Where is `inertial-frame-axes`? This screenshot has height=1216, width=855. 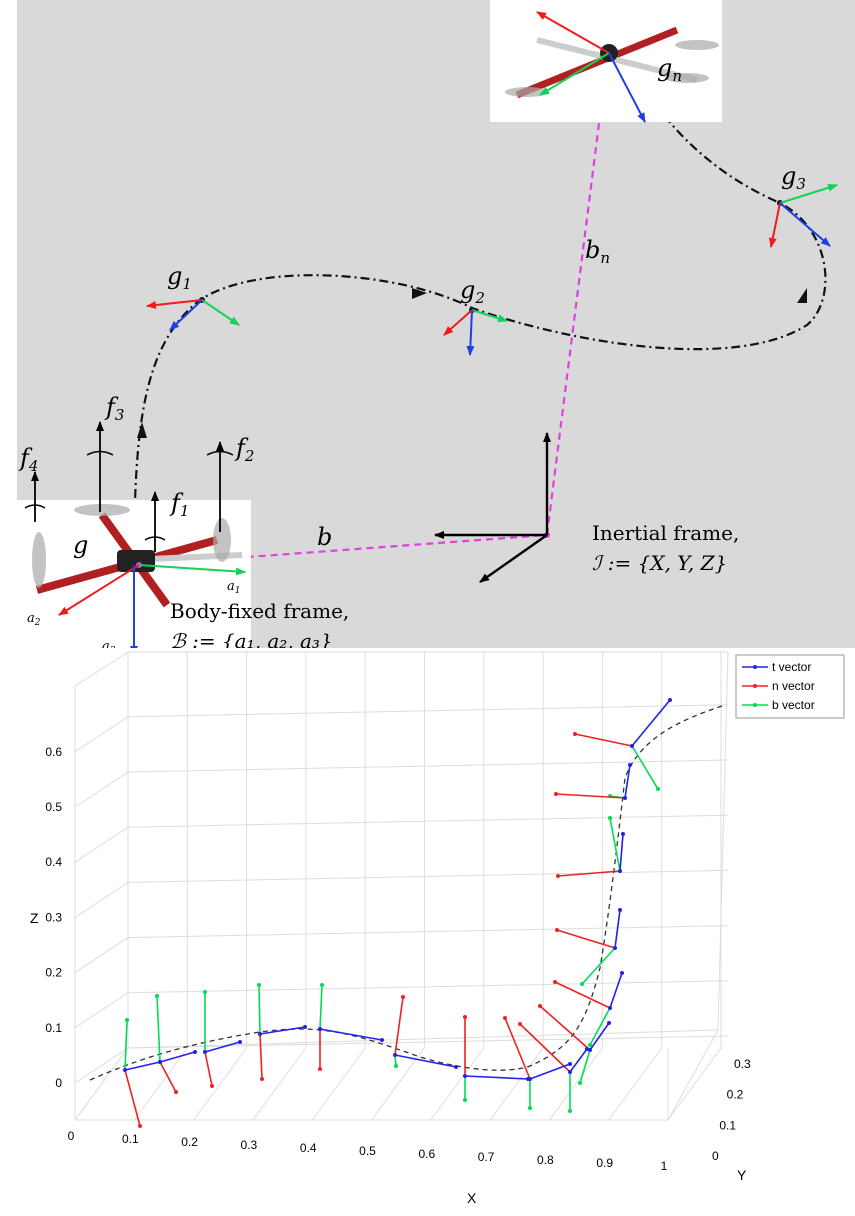
inertial-frame-axes is located at coordinates (492, 507).